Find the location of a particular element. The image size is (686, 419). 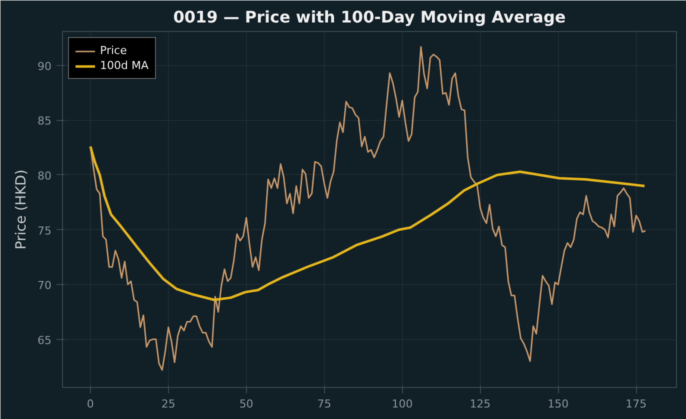

y-tick-label: 70 is located at coordinates (45, 285).